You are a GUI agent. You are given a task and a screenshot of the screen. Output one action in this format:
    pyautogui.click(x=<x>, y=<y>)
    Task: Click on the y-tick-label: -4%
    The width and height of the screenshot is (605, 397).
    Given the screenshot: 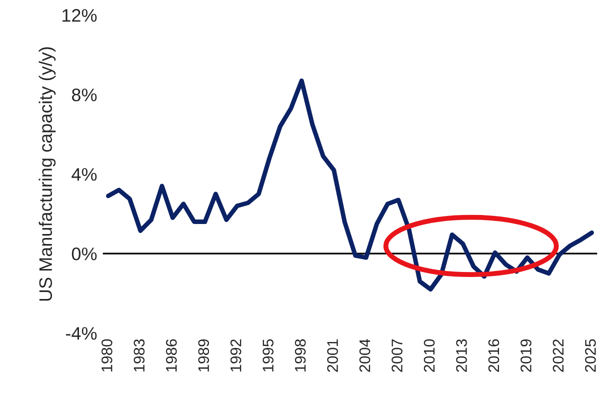 What is the action you would take?
    pyautogui.click(x=81, y=333)
    